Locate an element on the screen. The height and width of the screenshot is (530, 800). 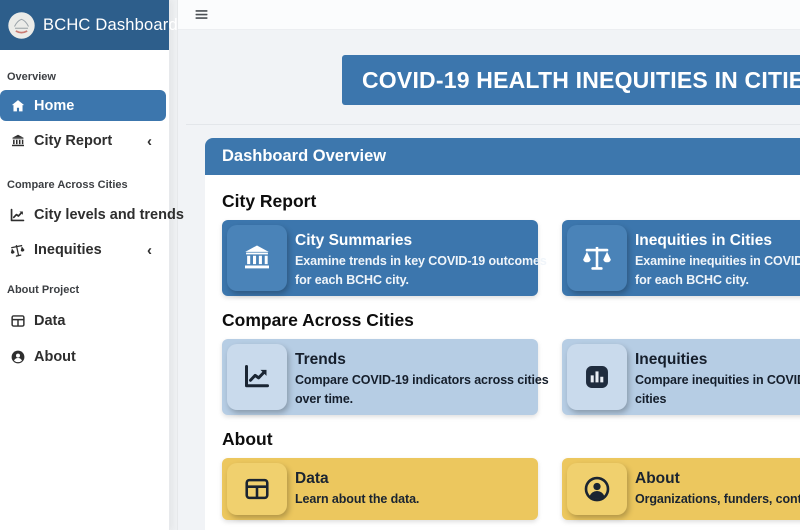
section-title-city-report: City Report is located at coordinates (269, 201).